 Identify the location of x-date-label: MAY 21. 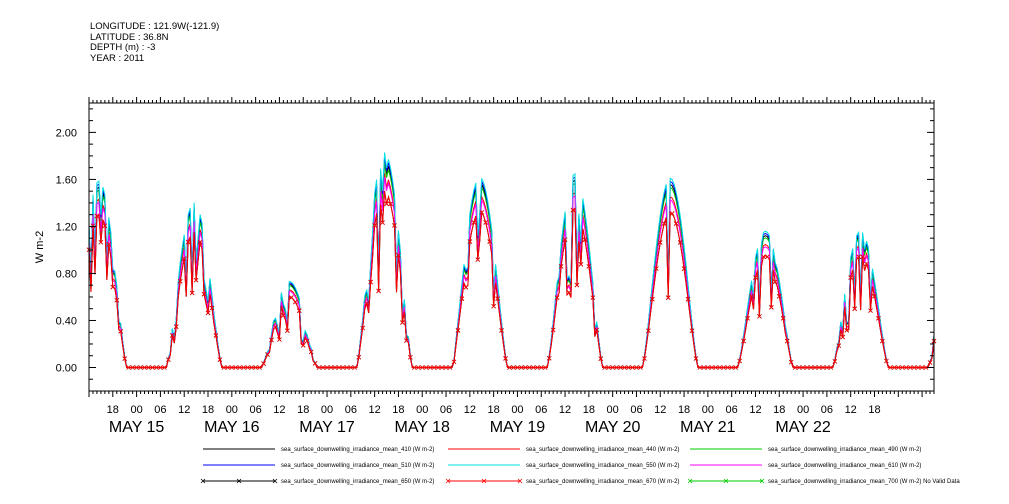
(708, 427).